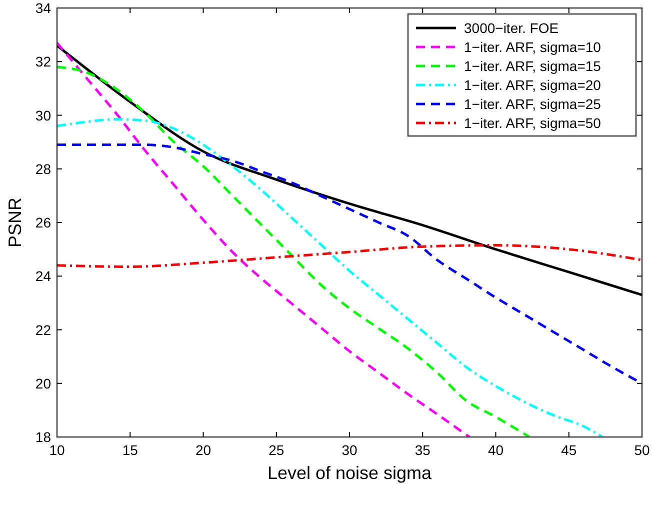  What do you see at coordinates (57, 450) in the screenshot?
I see `x-tick-label: 10` at bounding box center [57, 450].